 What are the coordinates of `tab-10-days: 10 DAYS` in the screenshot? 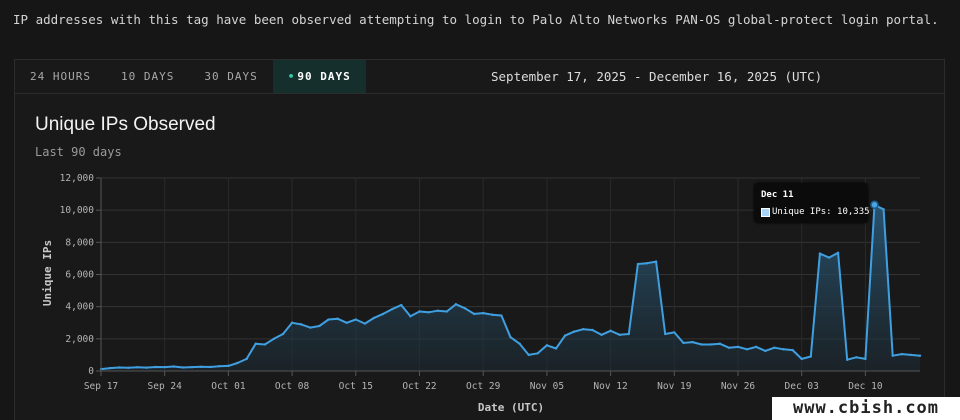 It's located at (147, 76).